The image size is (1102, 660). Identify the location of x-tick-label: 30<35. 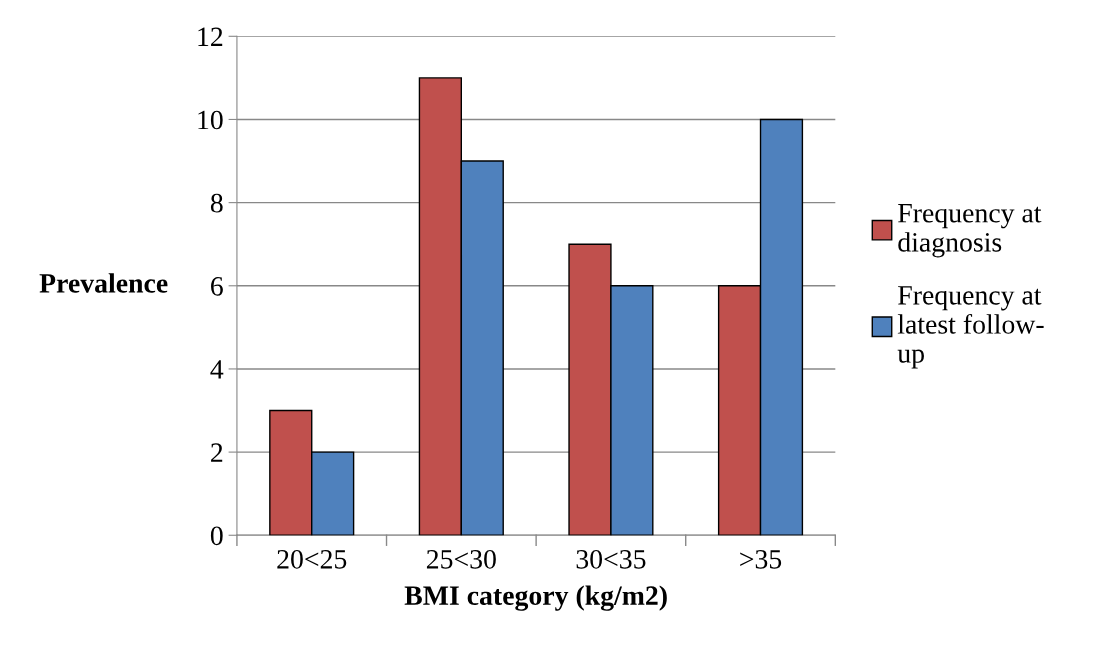
(611, 559).